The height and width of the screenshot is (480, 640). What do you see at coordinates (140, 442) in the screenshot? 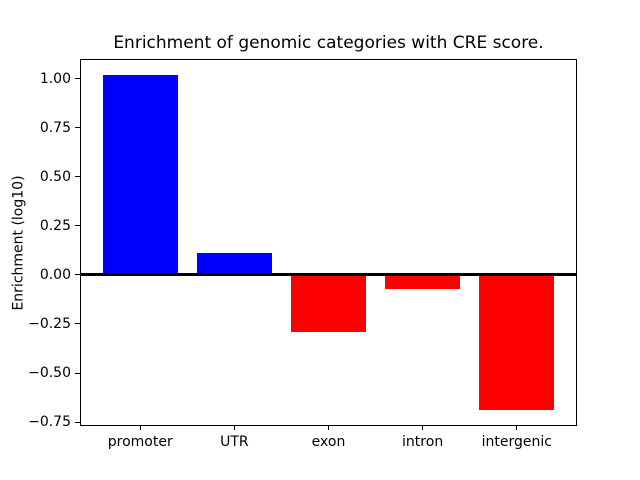
I see `x-tick-label-promoter: promoter` at bounding box center [140, 442].